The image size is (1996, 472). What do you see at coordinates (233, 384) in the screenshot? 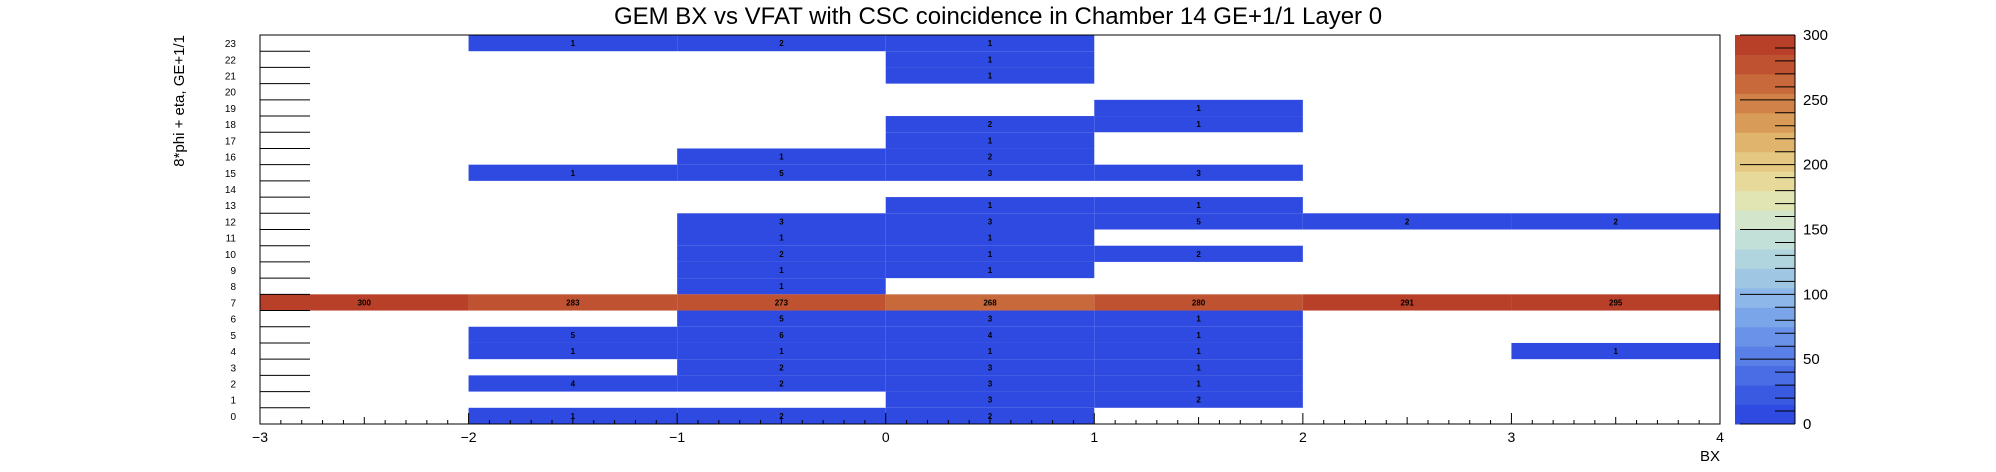
I see `y-tick-label: 2` at bounding box center [233, 384].